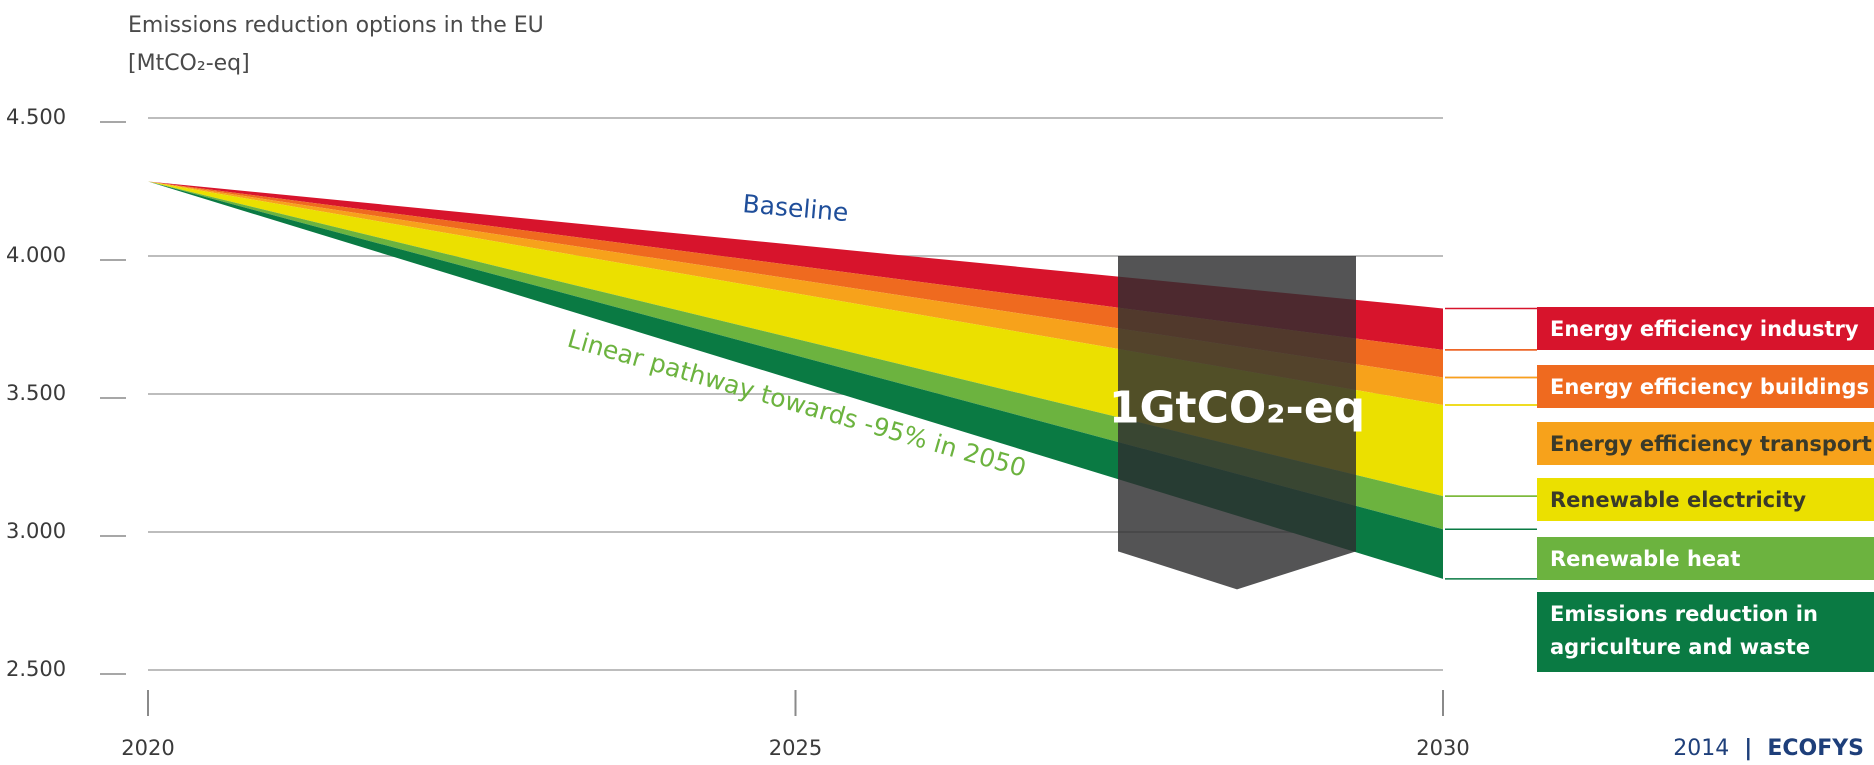 The image size is (1874, 765). I want to click on y-tick-label-0: 4.500, so click(36, 117).